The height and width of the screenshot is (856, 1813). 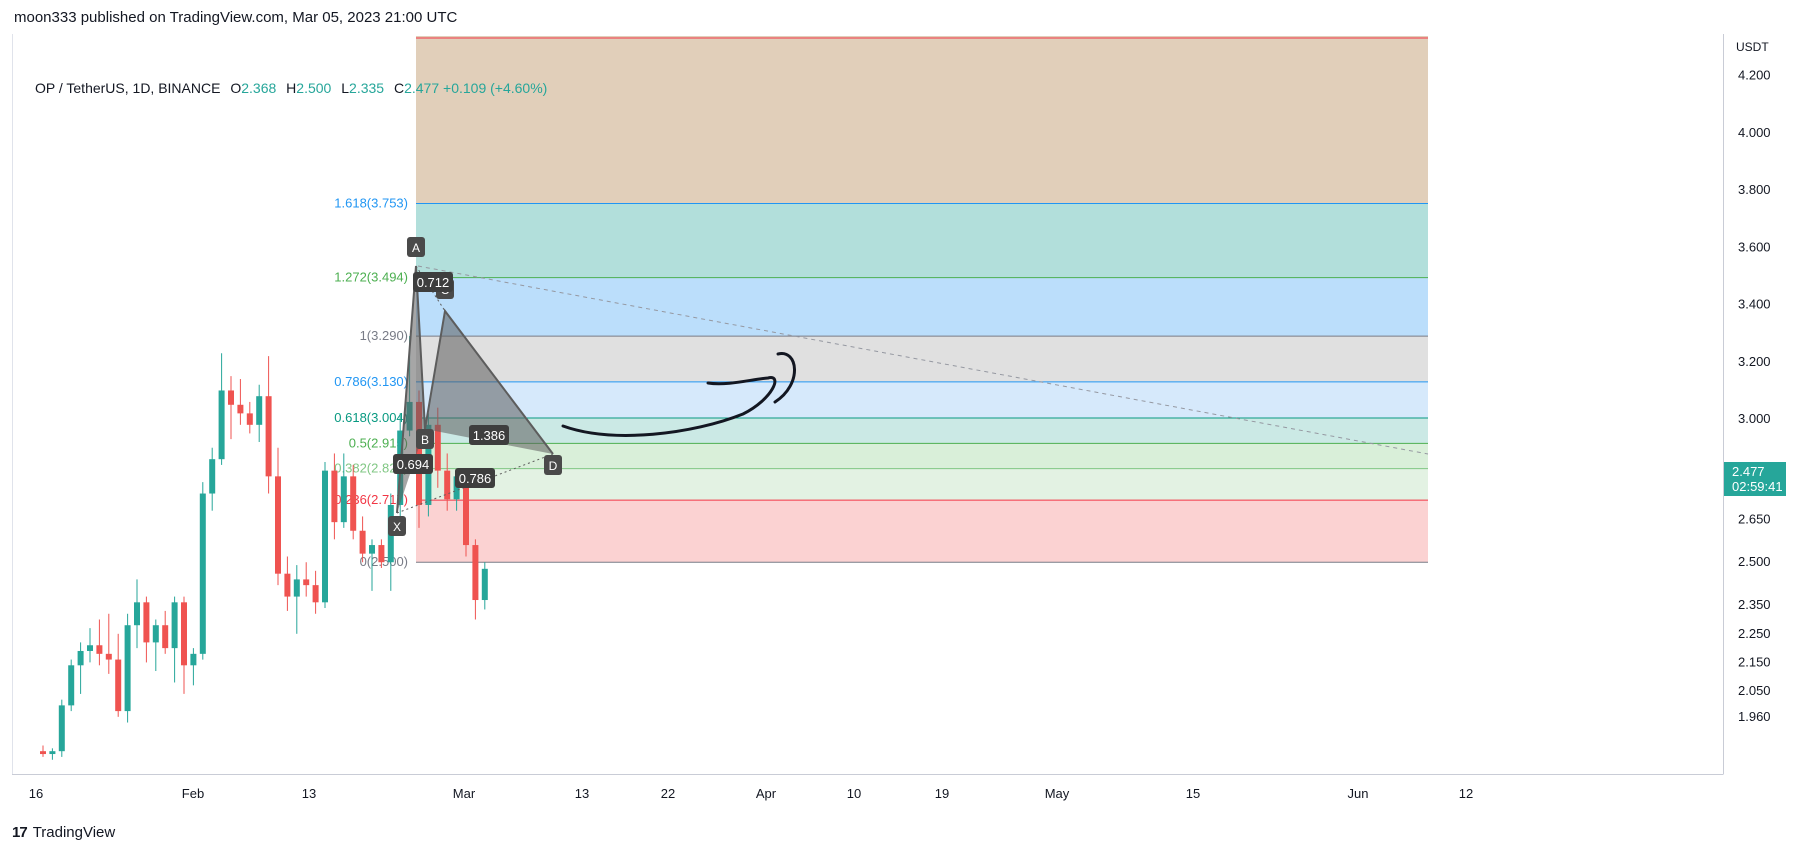 What do you see at coordinates (345, 88) in the screenshot?
I see `low-label: L` at bounding box center [345, 88].